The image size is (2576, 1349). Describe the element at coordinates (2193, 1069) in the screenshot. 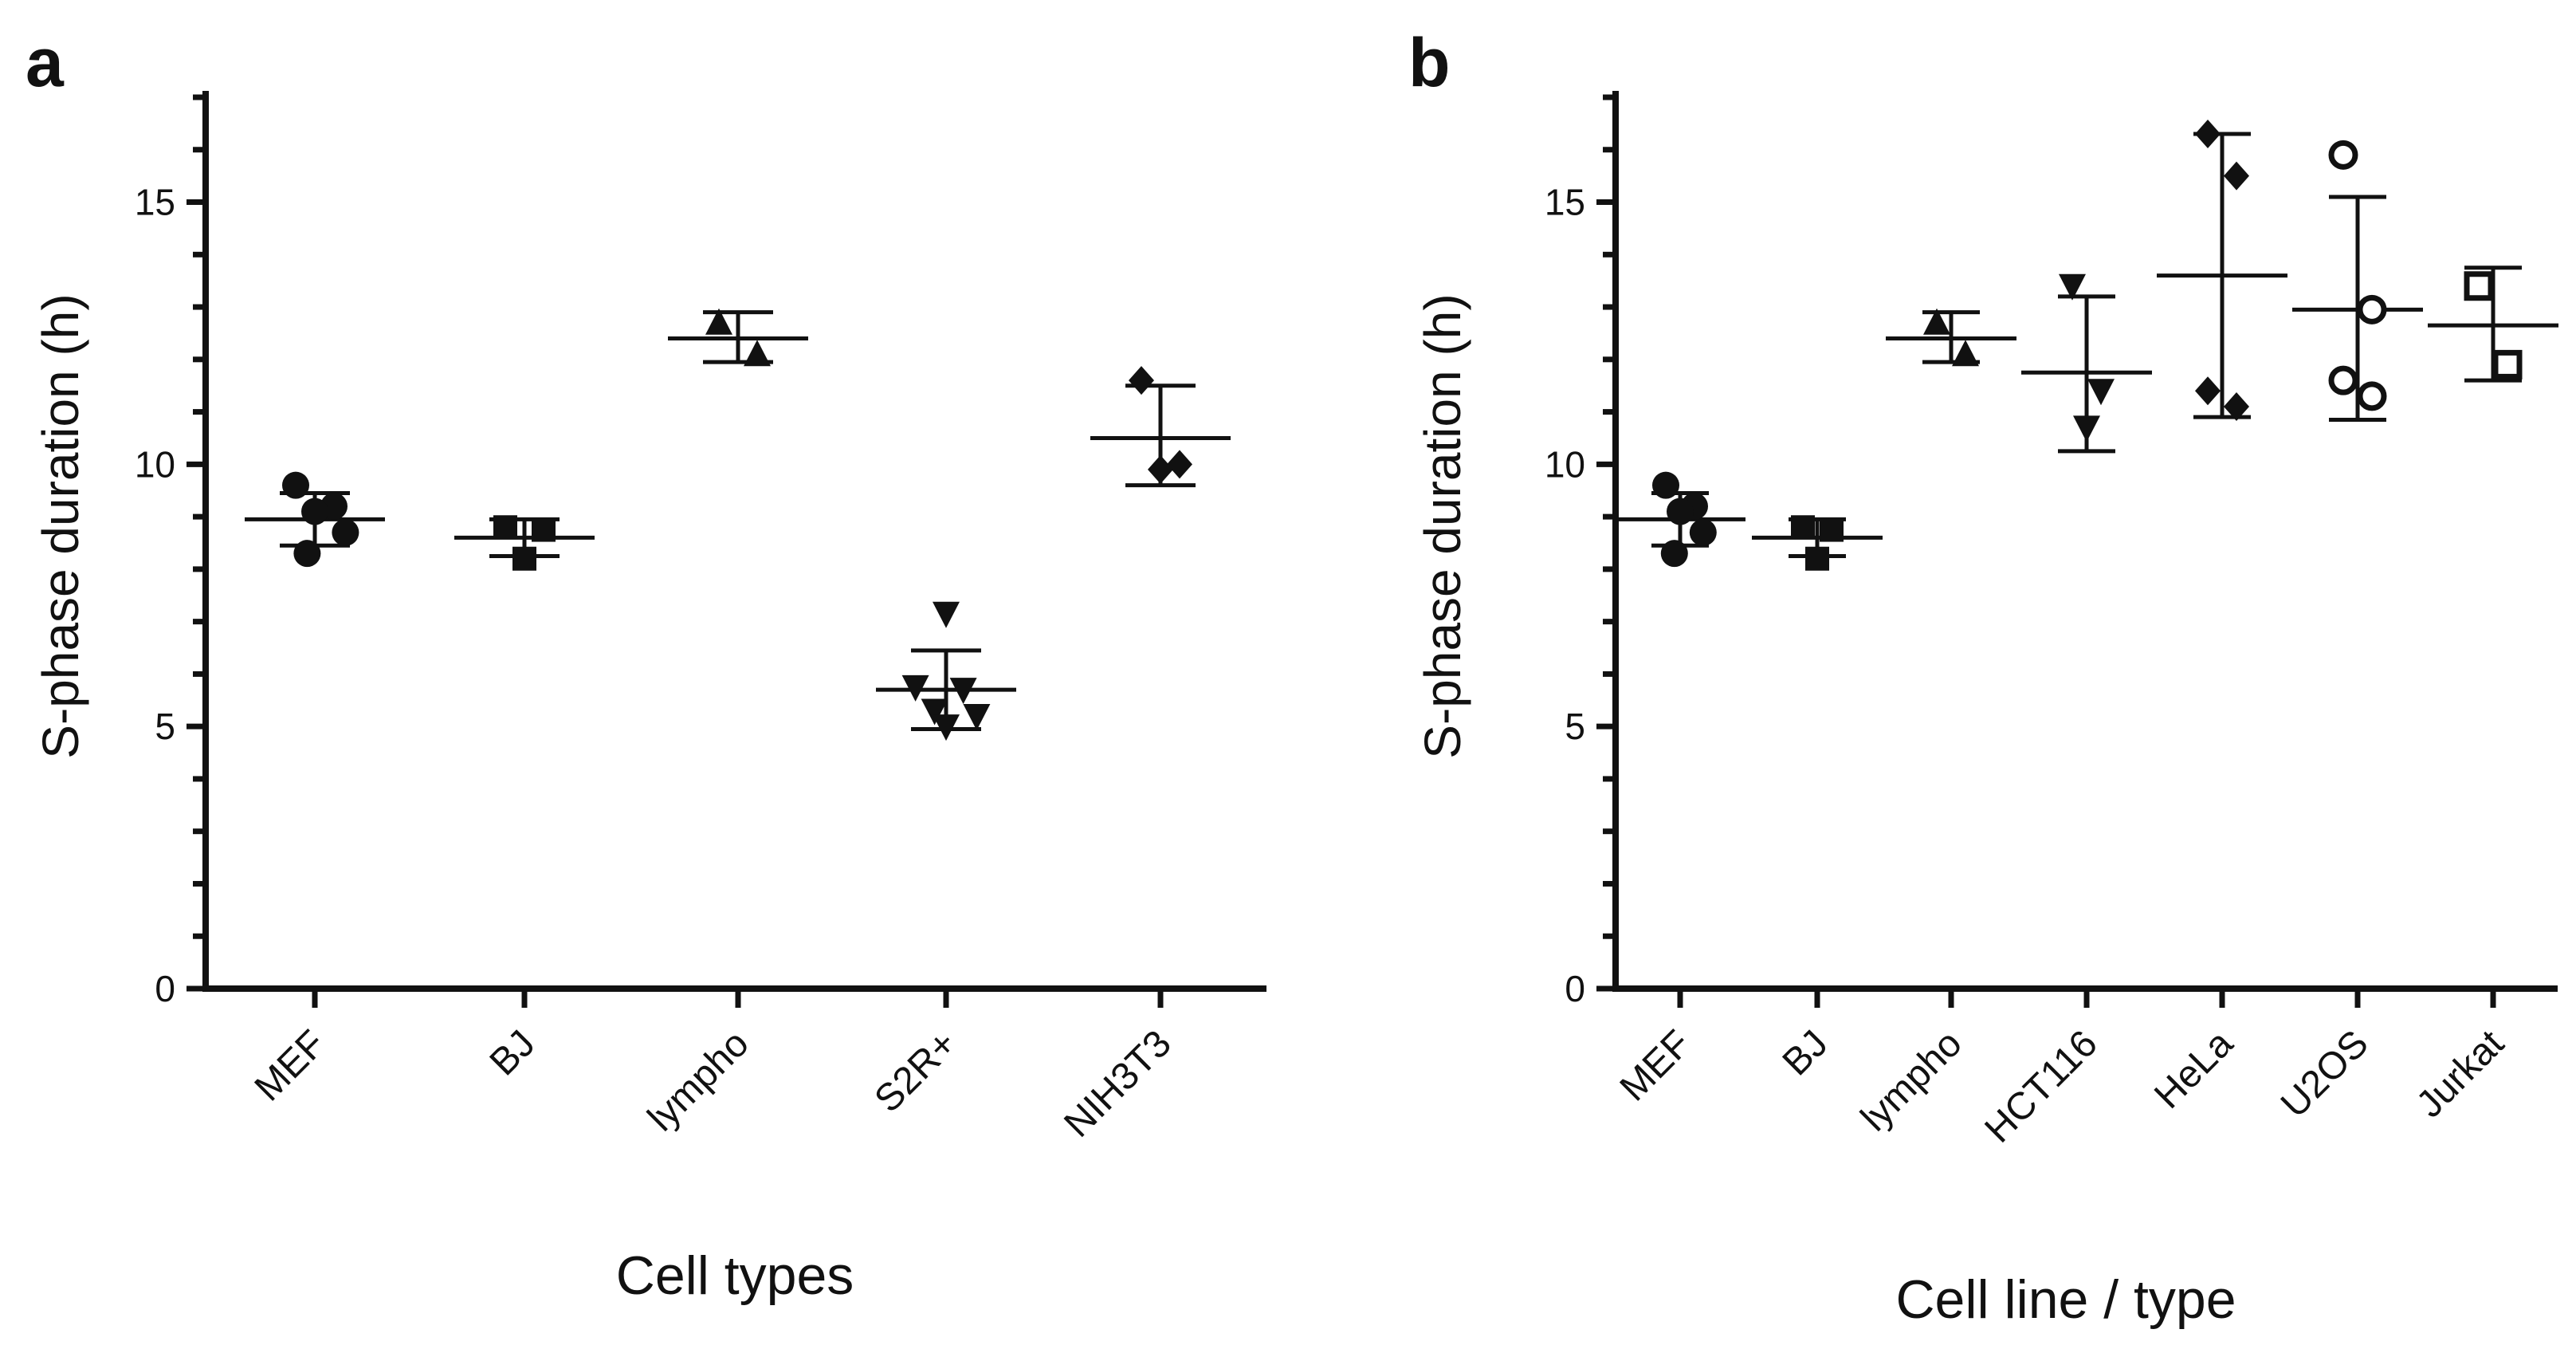

I see `panel-b-x-tick-label-hela: HeLa` at that location.